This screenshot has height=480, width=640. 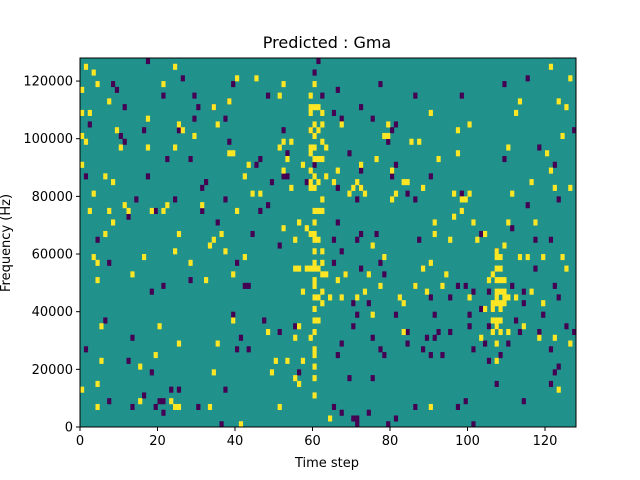 What do you see at coordinates (48, 82) in the screenshot?
I see `y-tick-label: 120000` at bounding box center [48, 82].